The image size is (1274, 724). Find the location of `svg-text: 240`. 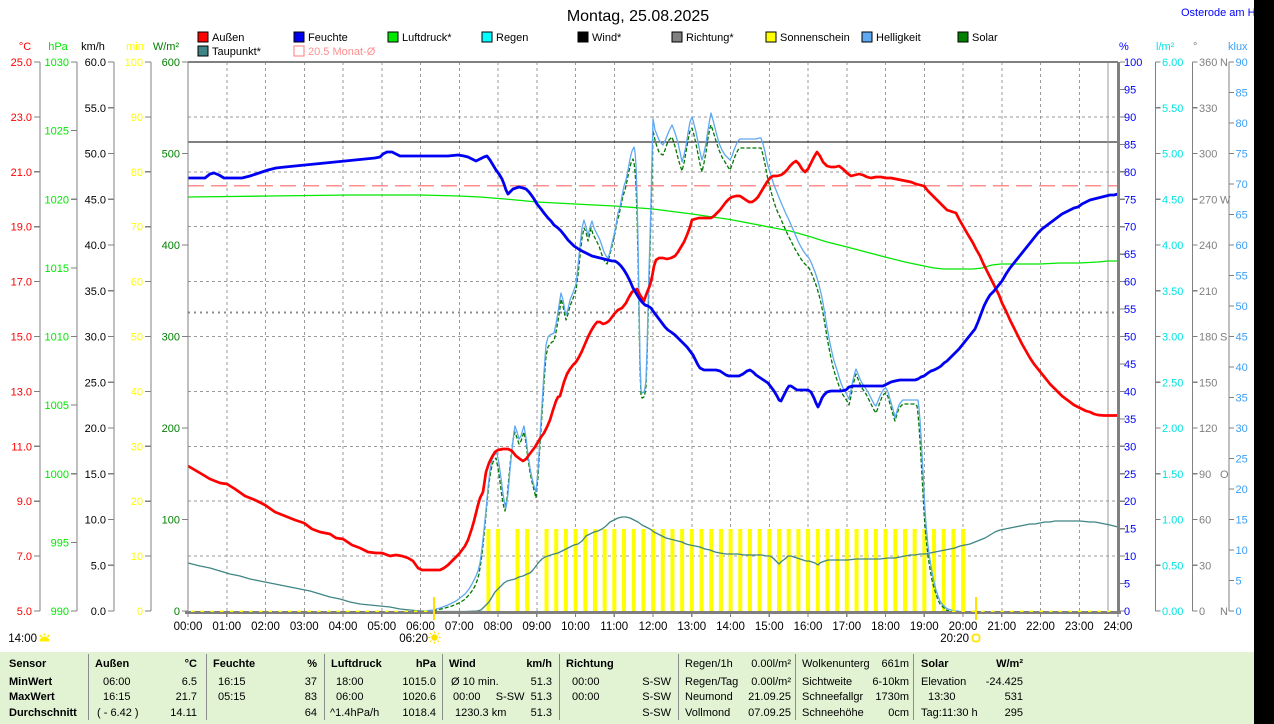

svg-text: 240 is located at coordinates (1208, 246).